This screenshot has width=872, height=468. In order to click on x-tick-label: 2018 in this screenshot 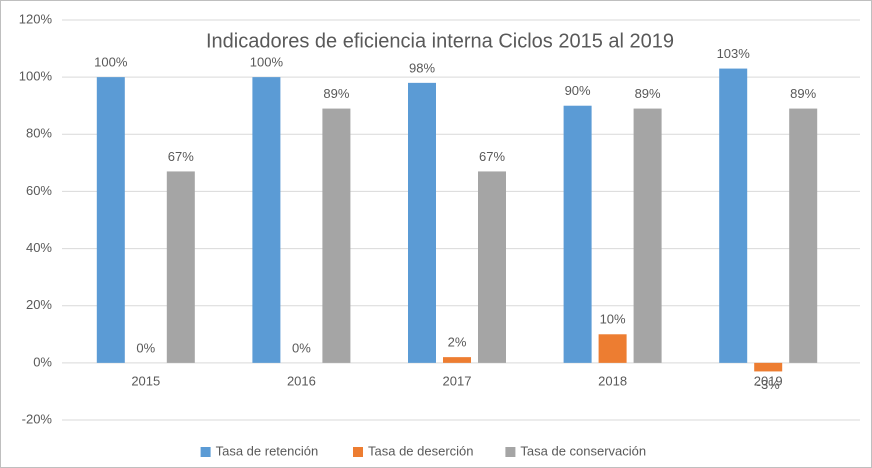, I will do `click(612, 380)`.